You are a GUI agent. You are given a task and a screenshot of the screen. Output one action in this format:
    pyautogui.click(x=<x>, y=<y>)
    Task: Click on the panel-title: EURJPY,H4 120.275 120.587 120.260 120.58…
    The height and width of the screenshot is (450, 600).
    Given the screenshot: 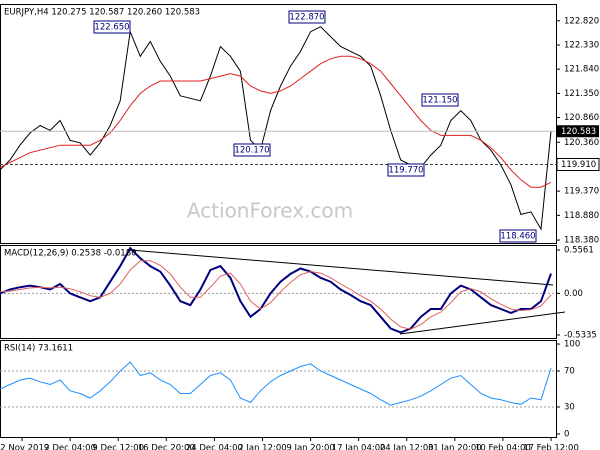 What is the action you would take?
    pyautogui.click(x=102, y=13)
    